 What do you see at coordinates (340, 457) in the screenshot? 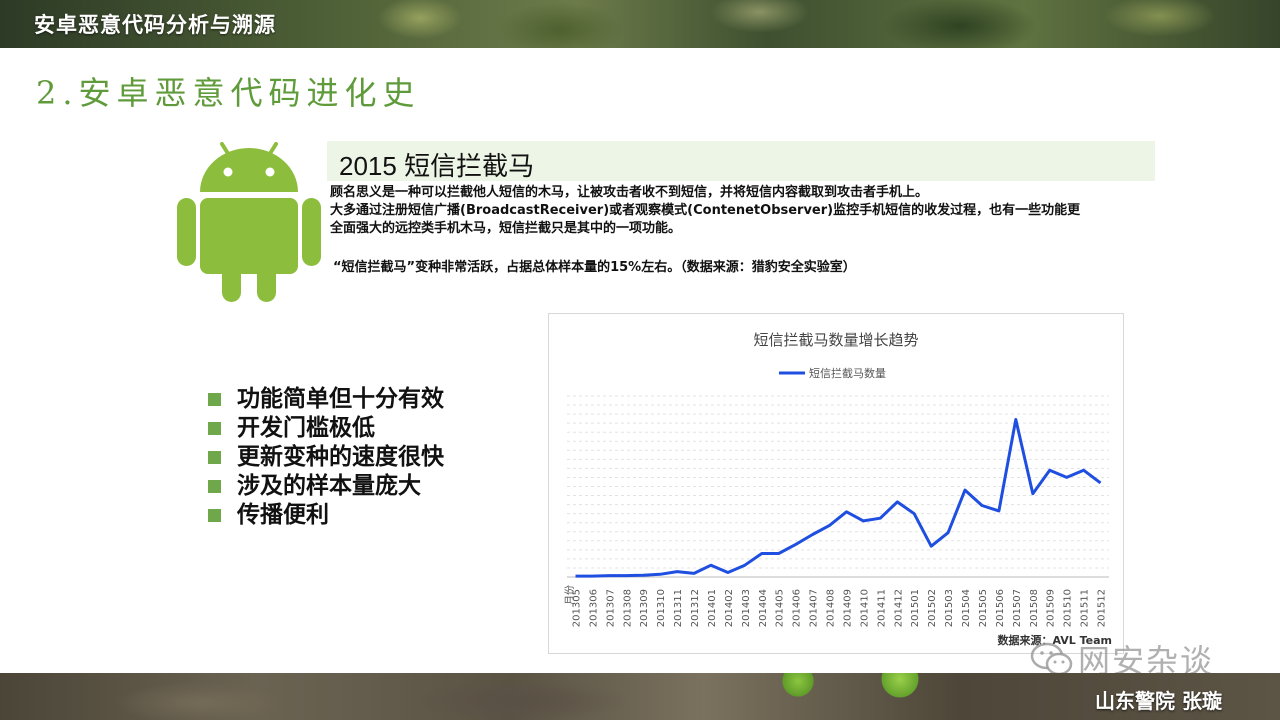
I see `feature-label: 更新变种的速度很快` at bounding box center [340, 457].